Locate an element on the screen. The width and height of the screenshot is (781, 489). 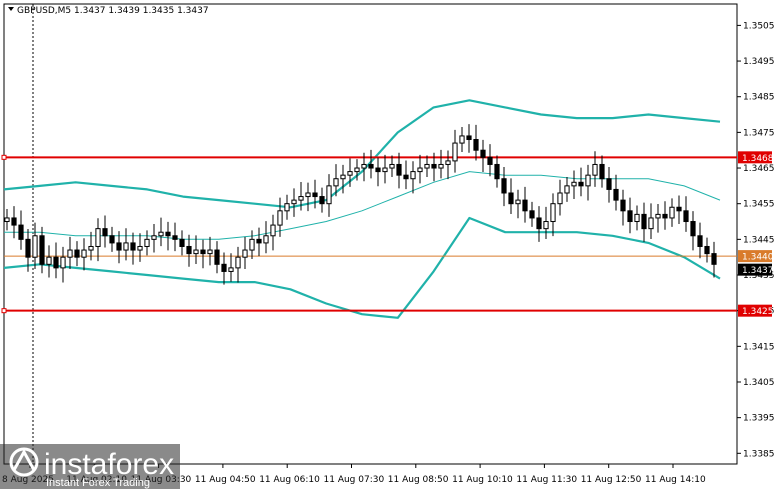
svg-text: 1.3425 is located at coordinates (758, 312).